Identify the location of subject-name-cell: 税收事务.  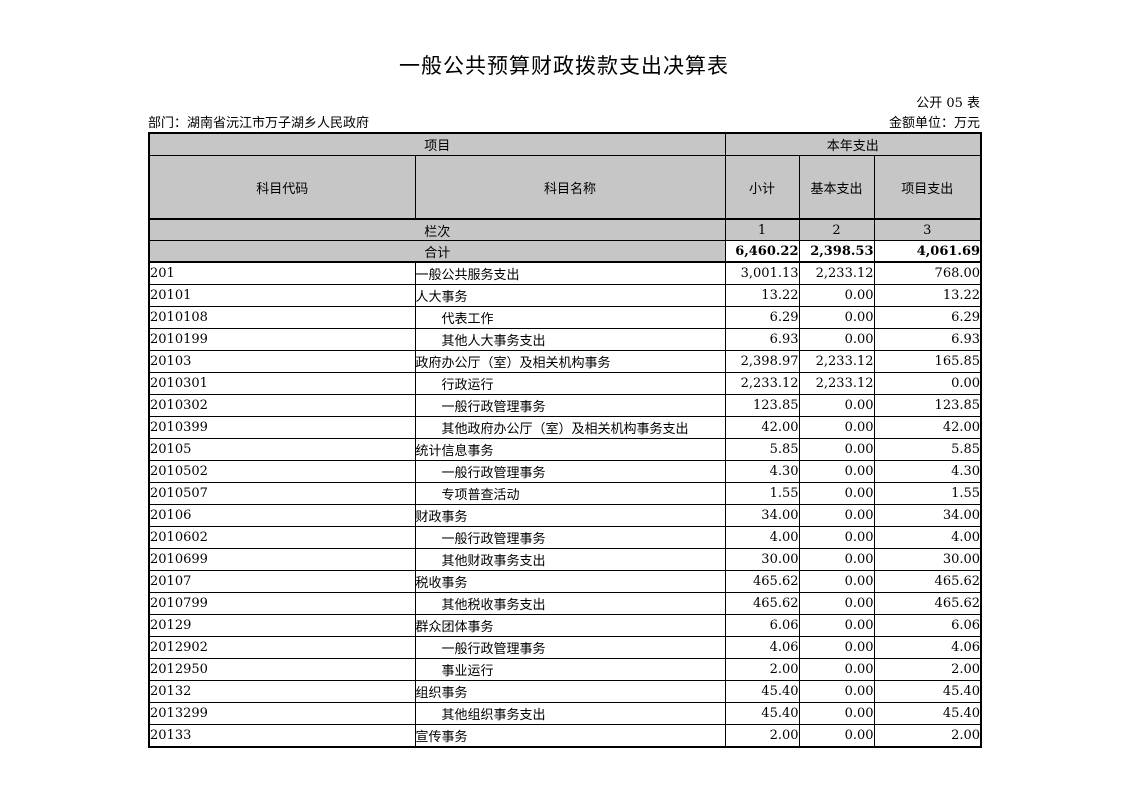
(570, 581).